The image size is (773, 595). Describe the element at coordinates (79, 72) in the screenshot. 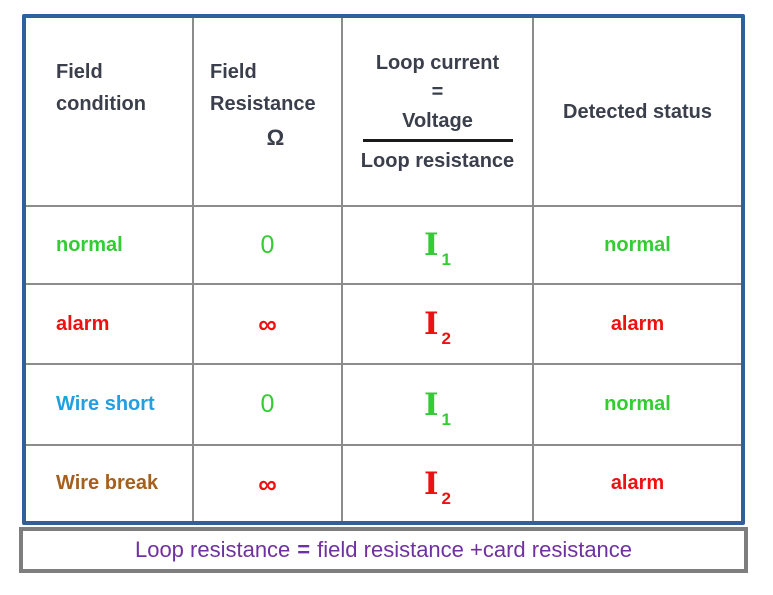

I see `header-field-condition-line1: Field` at that location.